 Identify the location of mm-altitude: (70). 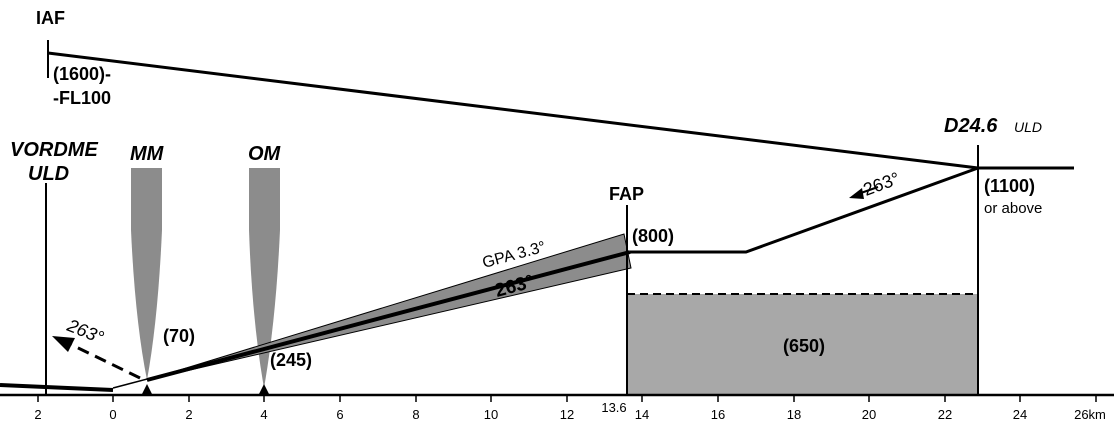
(179, 336).